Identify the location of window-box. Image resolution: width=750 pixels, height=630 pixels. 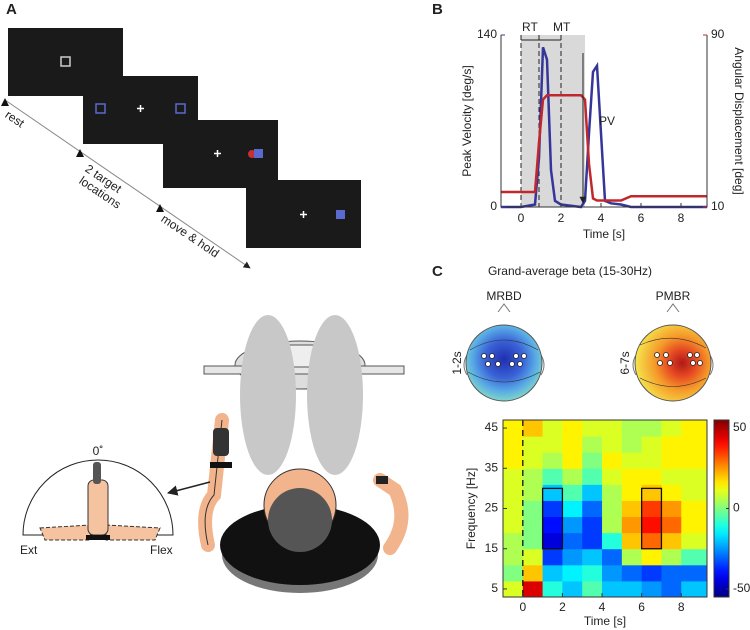
(552, 518).